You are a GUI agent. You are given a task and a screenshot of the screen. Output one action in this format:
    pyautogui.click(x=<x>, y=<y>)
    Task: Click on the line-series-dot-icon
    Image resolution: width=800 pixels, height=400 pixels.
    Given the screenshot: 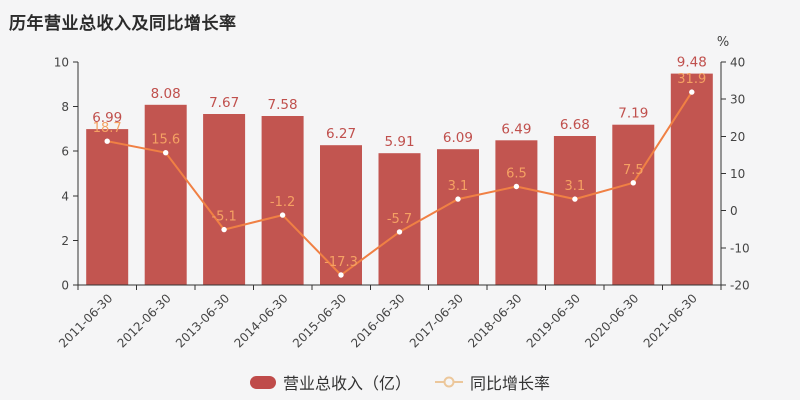 What is the action you would take?
    pyautogui.click(x=449, y=382)
    